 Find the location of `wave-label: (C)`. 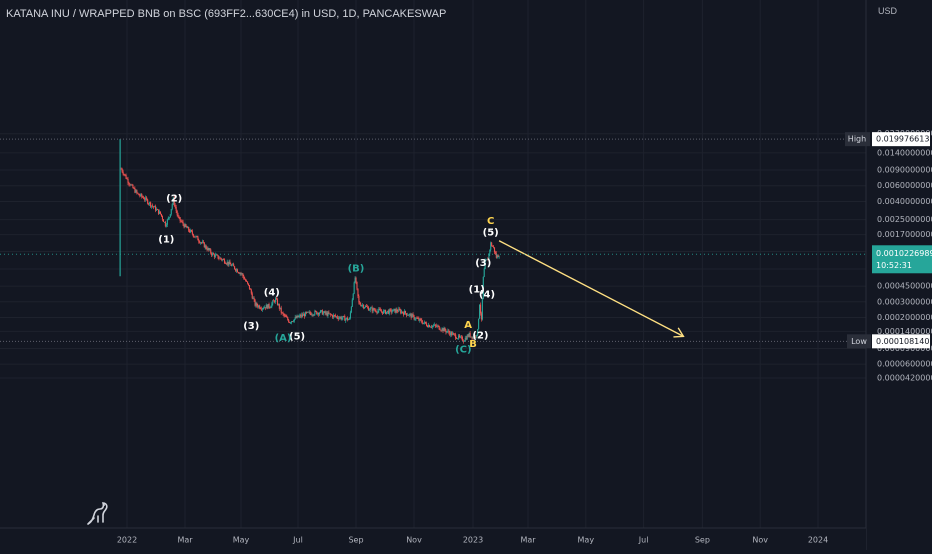

wave-label: (C) is located at coordinates (463, 349).